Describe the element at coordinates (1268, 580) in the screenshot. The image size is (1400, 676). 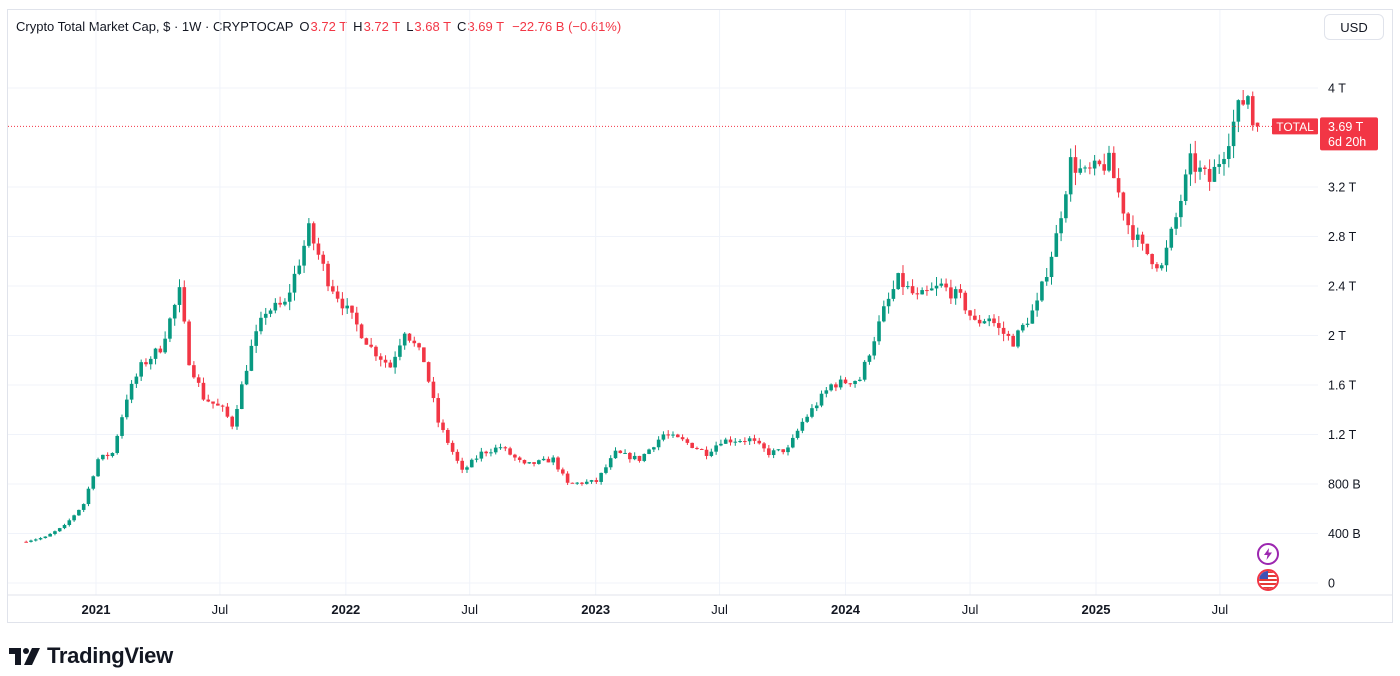
I see `us-flag-icon` at that location.